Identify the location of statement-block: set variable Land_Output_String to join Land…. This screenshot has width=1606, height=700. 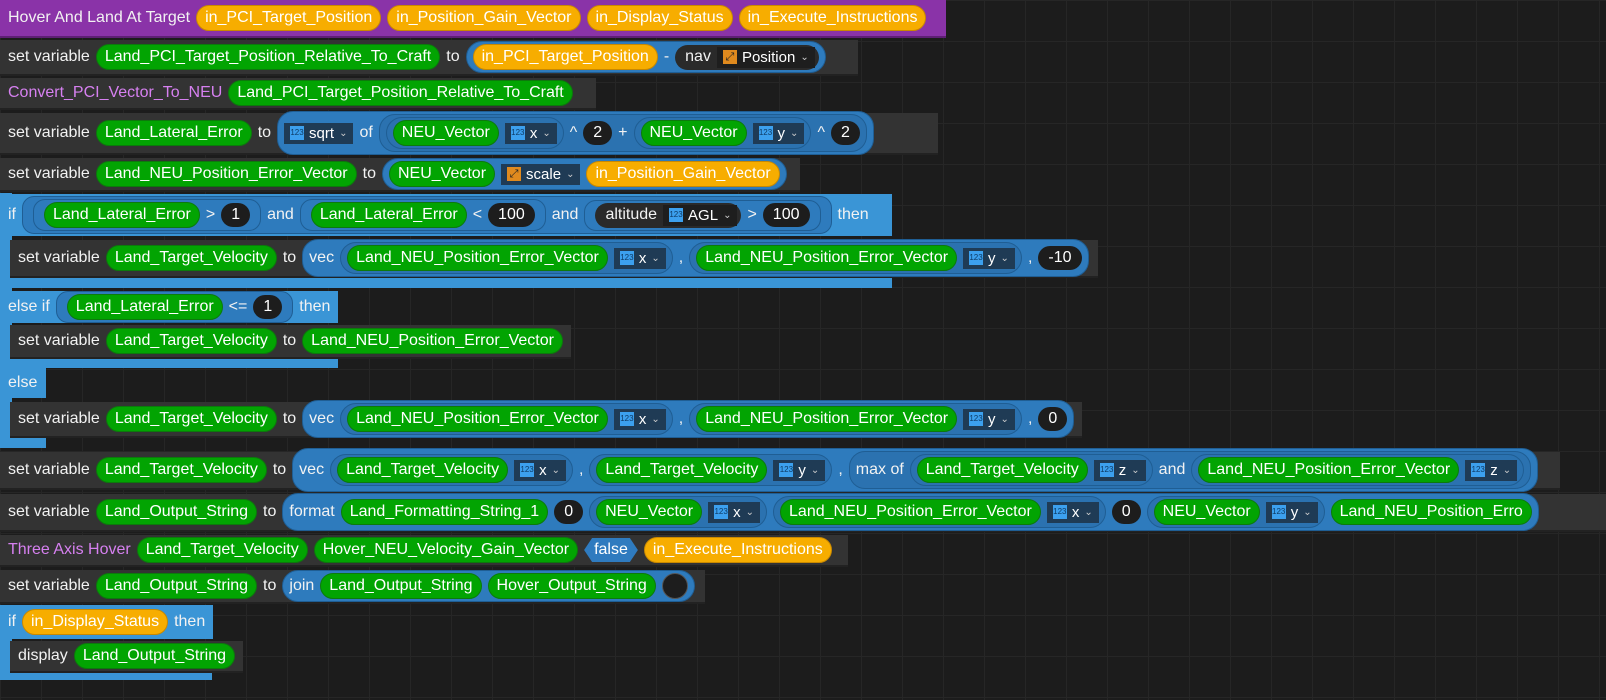
(352, 587).